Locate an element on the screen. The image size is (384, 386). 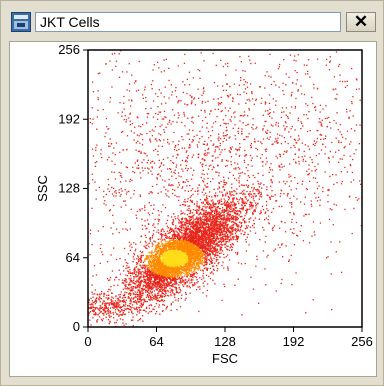
close-button: ✕ is located at coordinates (361, 22).